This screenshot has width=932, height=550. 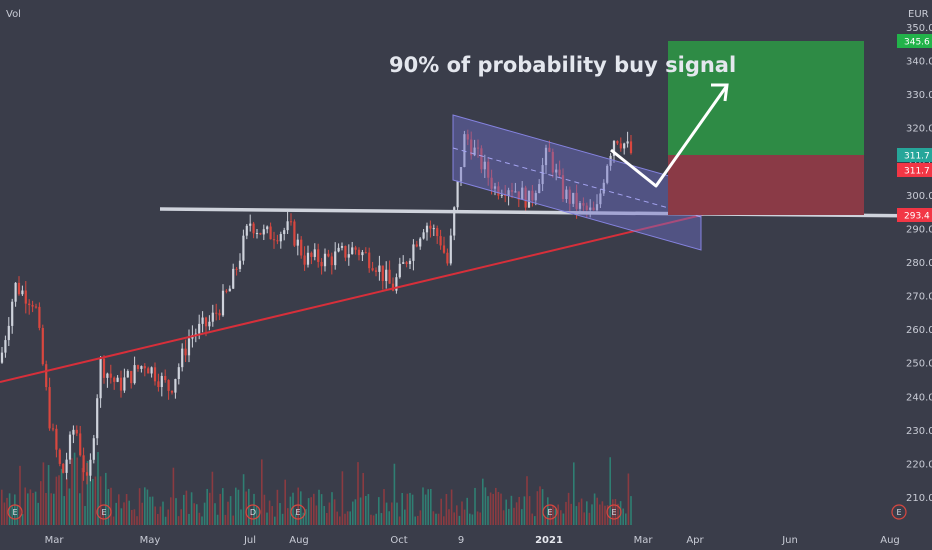 What do you see at coordinates (919, 498) in the screenshot?
I see `y-tick-label: 210.0` at bounding box center [919, 498].